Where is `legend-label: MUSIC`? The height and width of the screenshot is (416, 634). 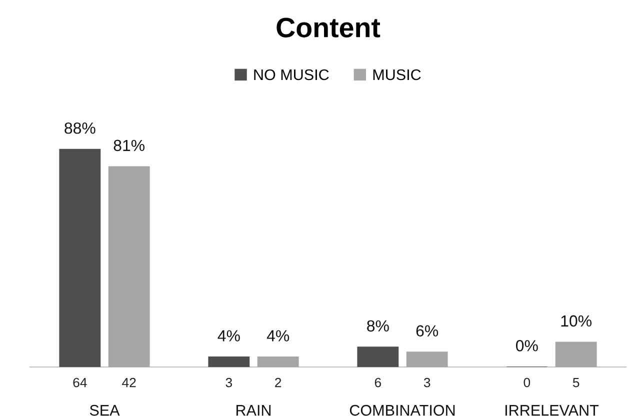 legend-label: MUSIC is located at coordinates (397, 74).